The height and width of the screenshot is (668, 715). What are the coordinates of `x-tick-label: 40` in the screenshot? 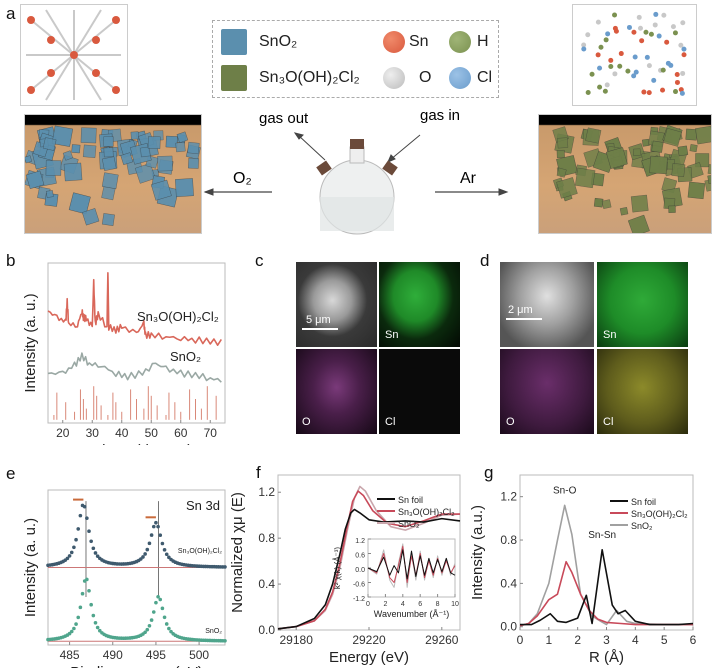 It's located at (122, 433).